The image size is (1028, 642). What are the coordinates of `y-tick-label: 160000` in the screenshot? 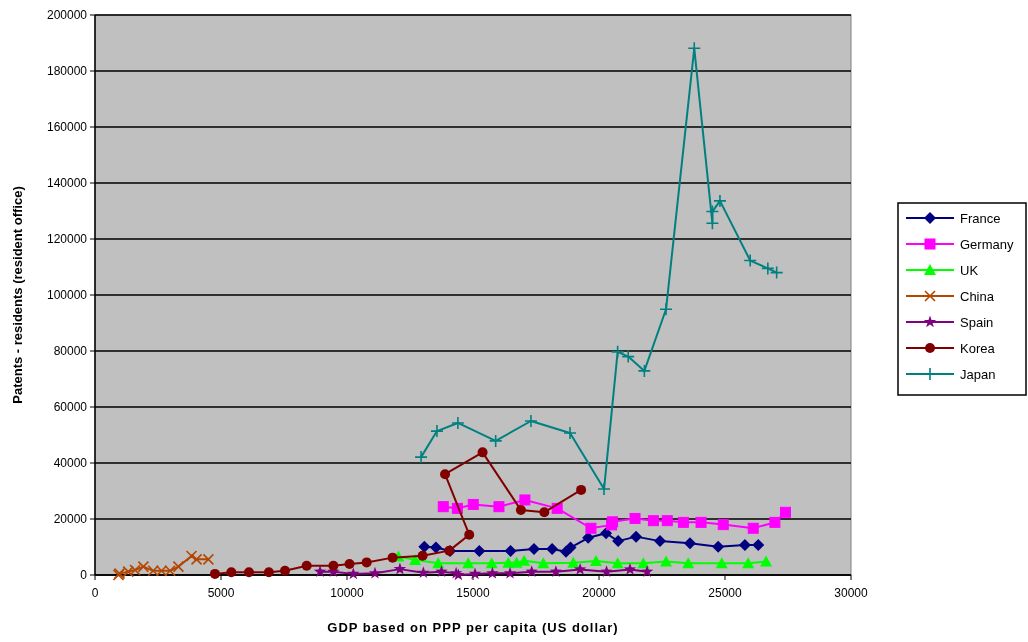 It's located at (67, 127).